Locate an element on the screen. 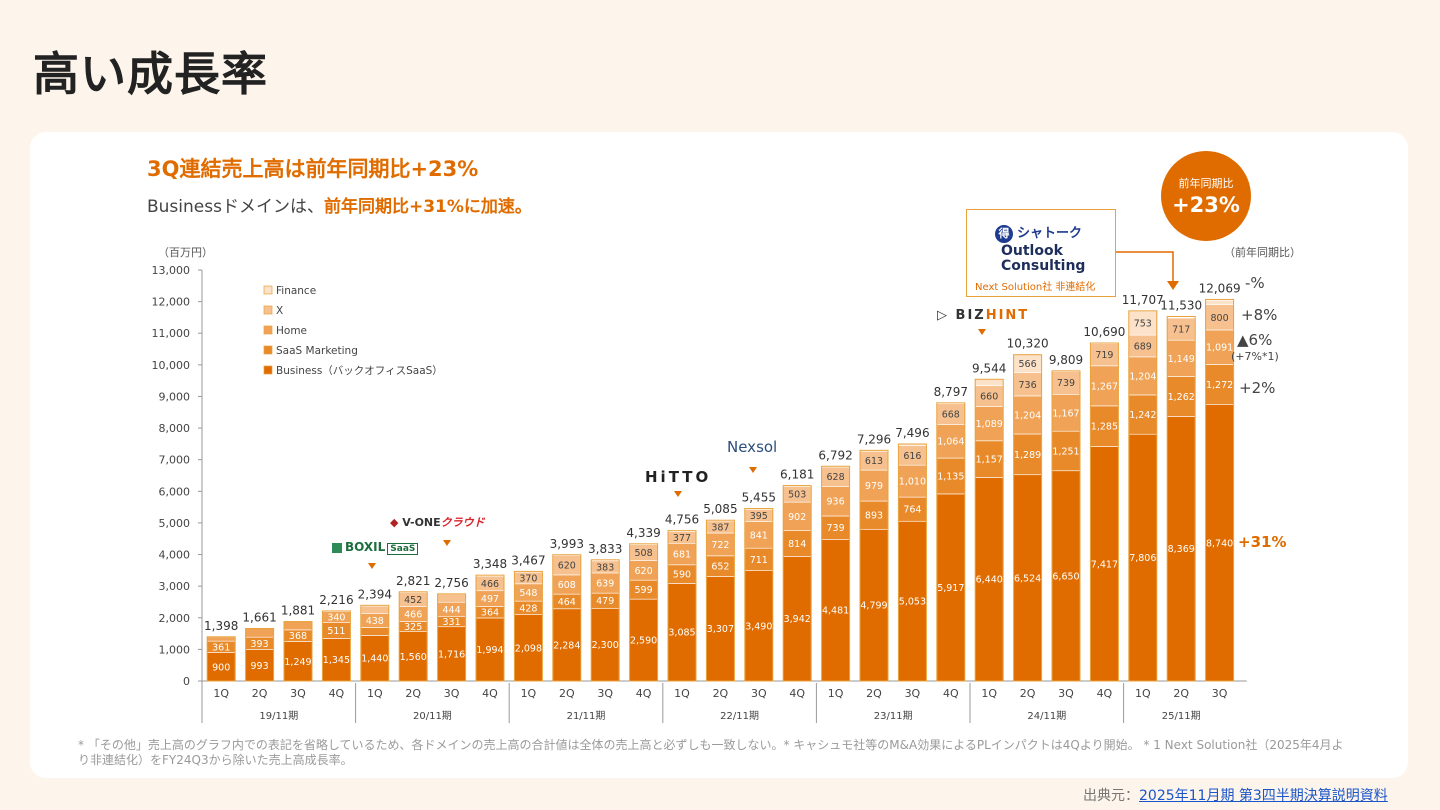 This screenshot has width=1440, height=810. yoy-header: （前年同期比） is located at coordinates (1262, 252).